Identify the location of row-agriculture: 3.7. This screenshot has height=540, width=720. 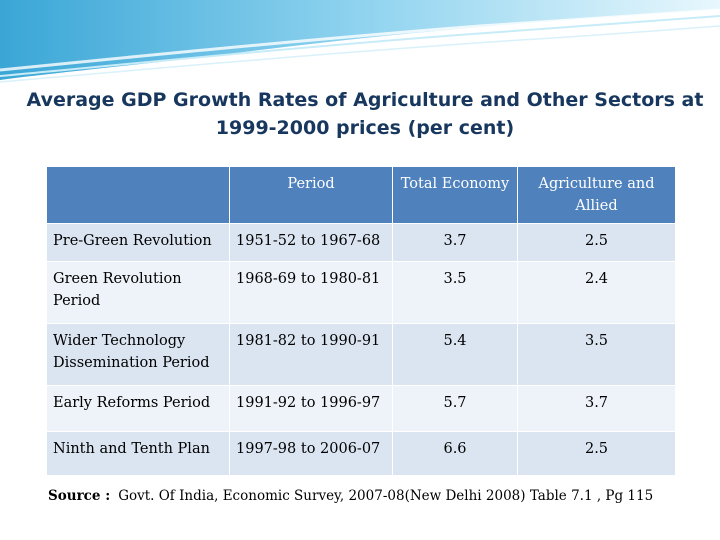
(596, 408).